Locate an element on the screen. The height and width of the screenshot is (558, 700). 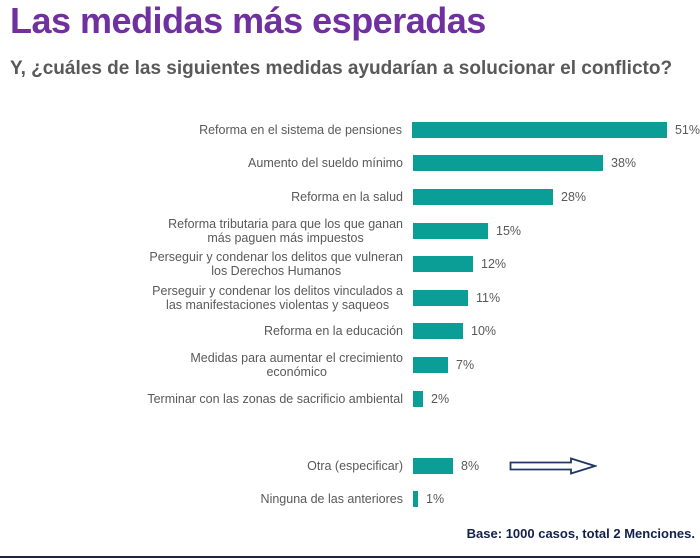
chart-row: Reforma en la salud 28% is located at coordinates (350, 197).